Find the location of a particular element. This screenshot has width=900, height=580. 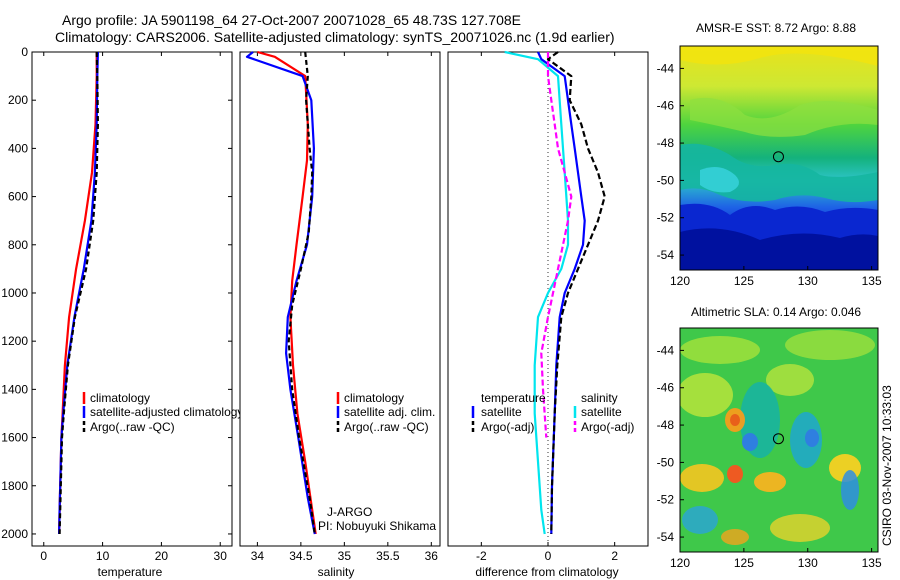

legend-label-satellite-adjusted: satellite-adjusted climatology is located at coordinates (166, 412).